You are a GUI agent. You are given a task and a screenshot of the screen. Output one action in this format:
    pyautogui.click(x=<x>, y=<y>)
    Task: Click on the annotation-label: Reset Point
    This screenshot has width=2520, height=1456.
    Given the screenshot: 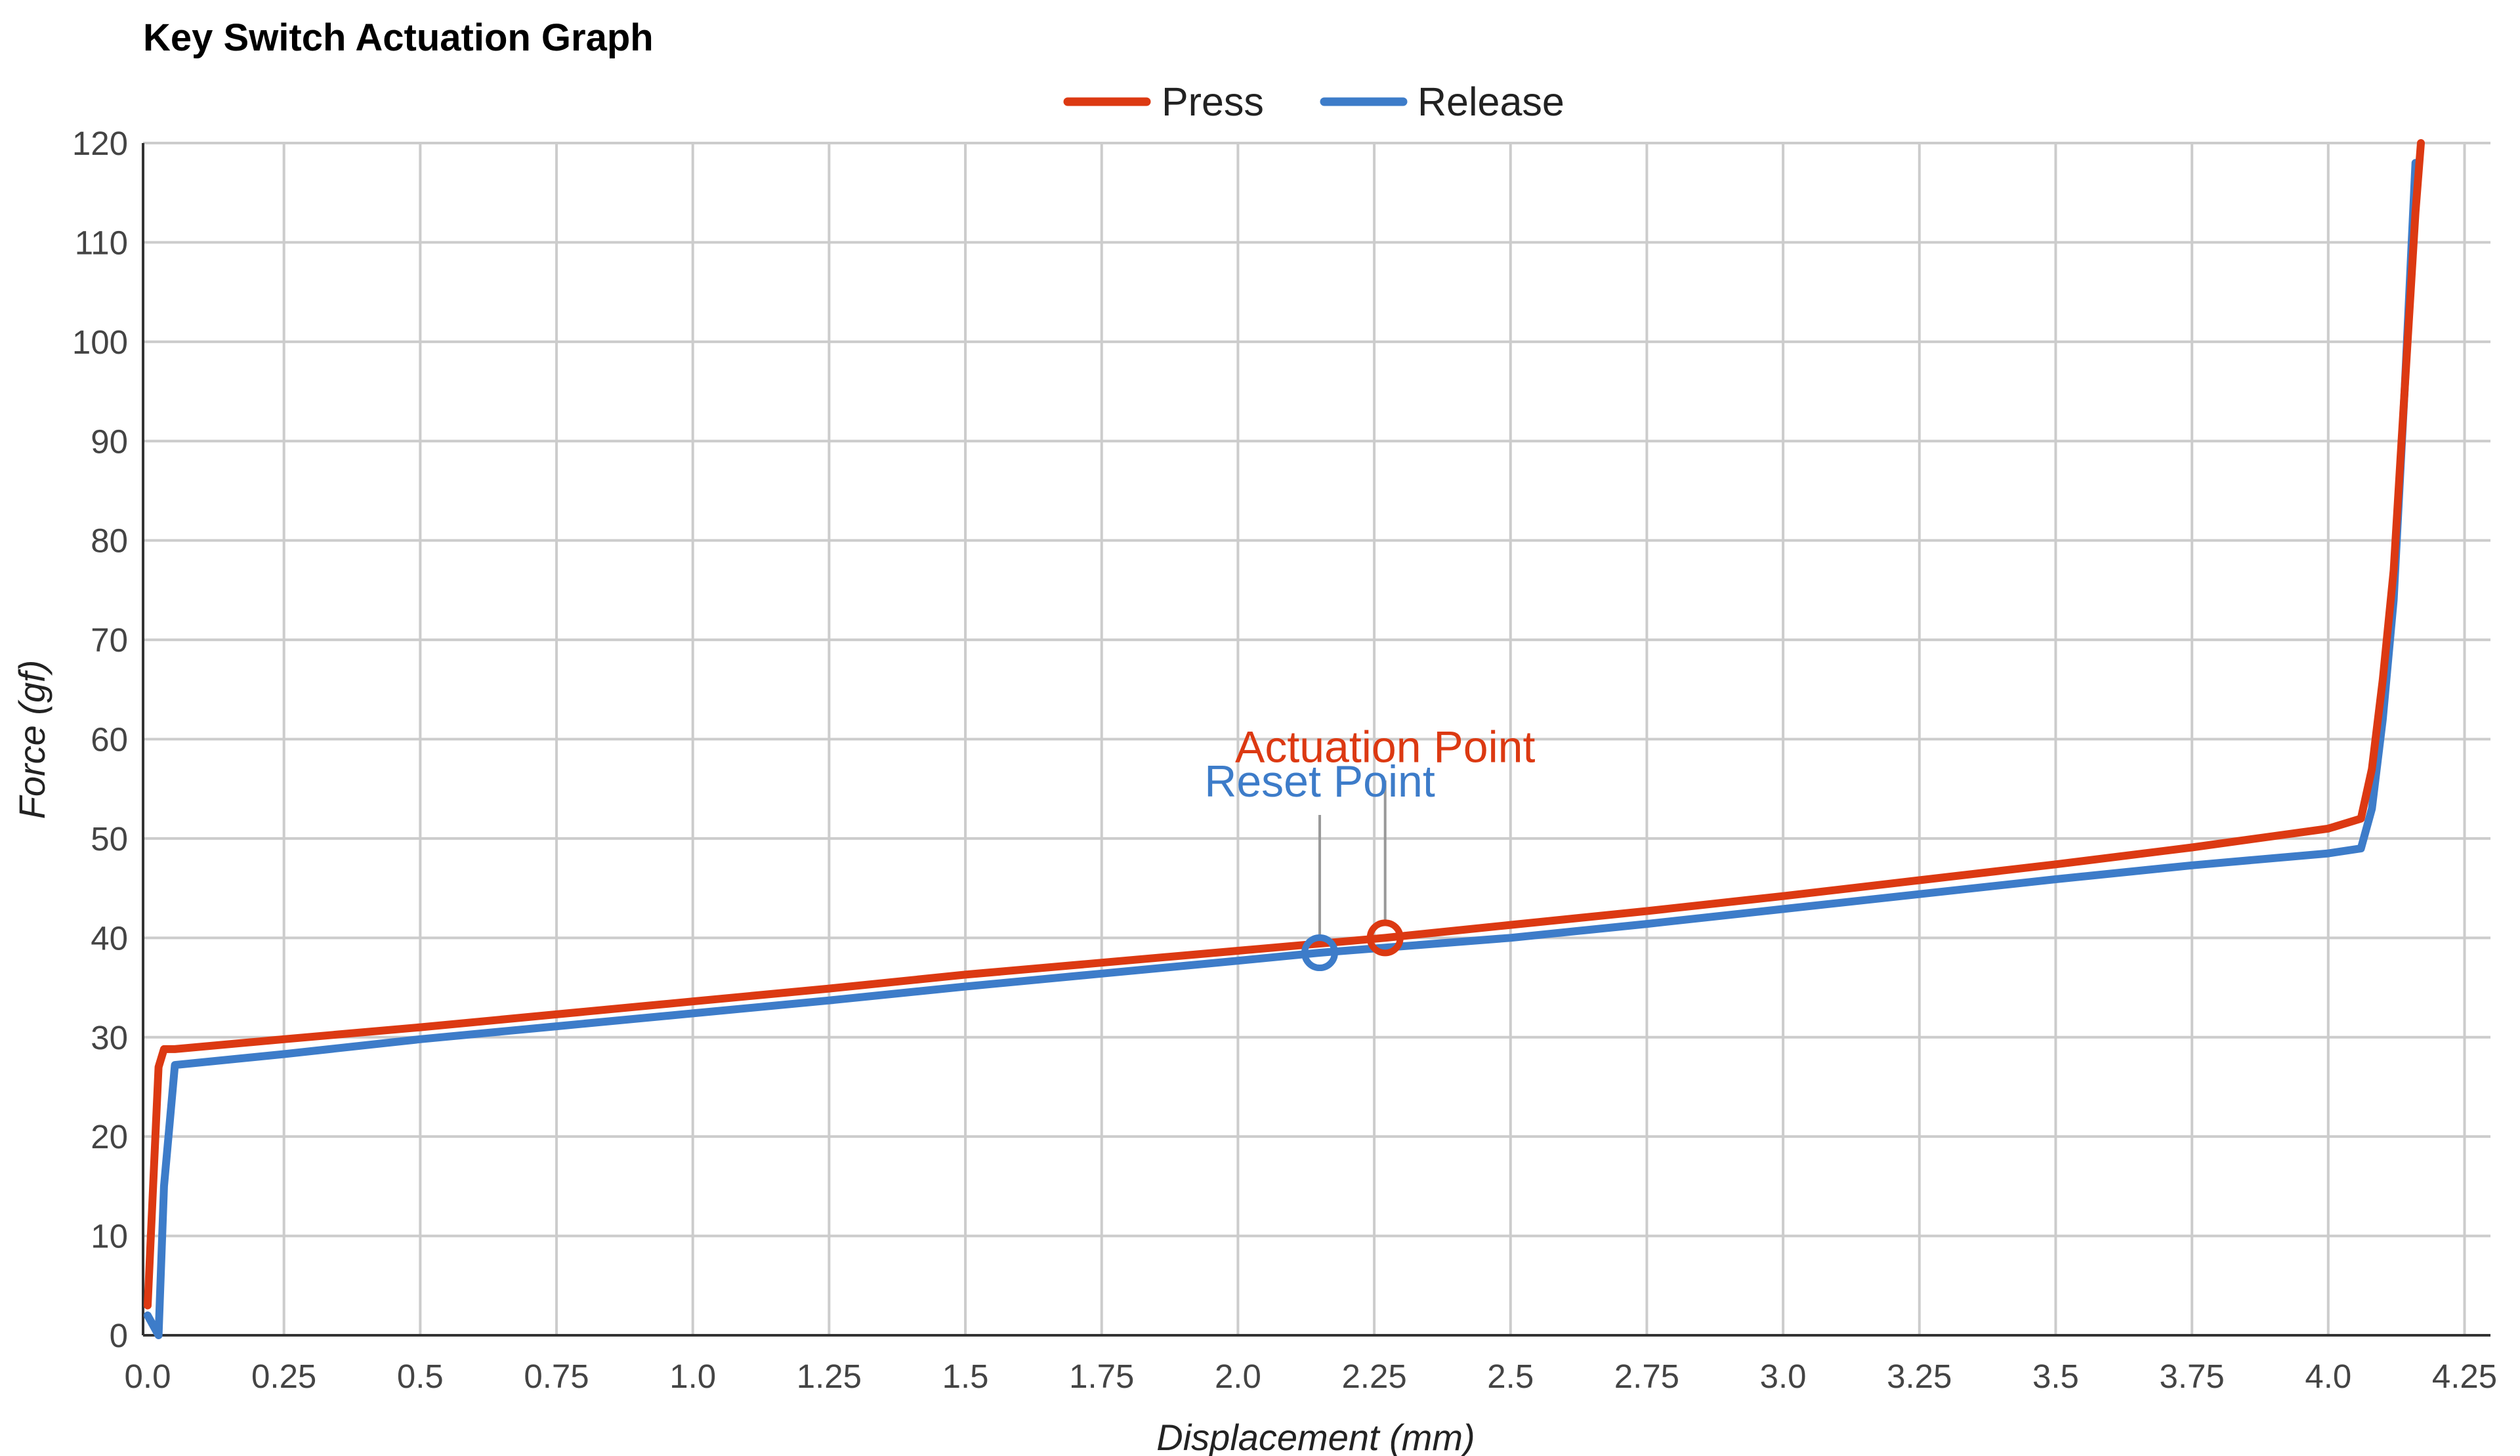 What is the action you would take?
    pyautogui.click(x=1319, y=781)
    